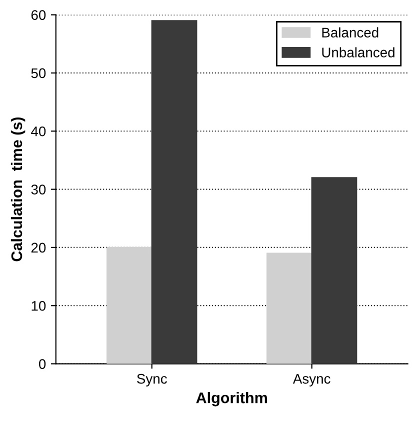 The image size is (414, 423). What do you see at coordinates (152, 380) in the screenshot?
I see `x-tick-label: Sync` at bounding box center [152, 380].